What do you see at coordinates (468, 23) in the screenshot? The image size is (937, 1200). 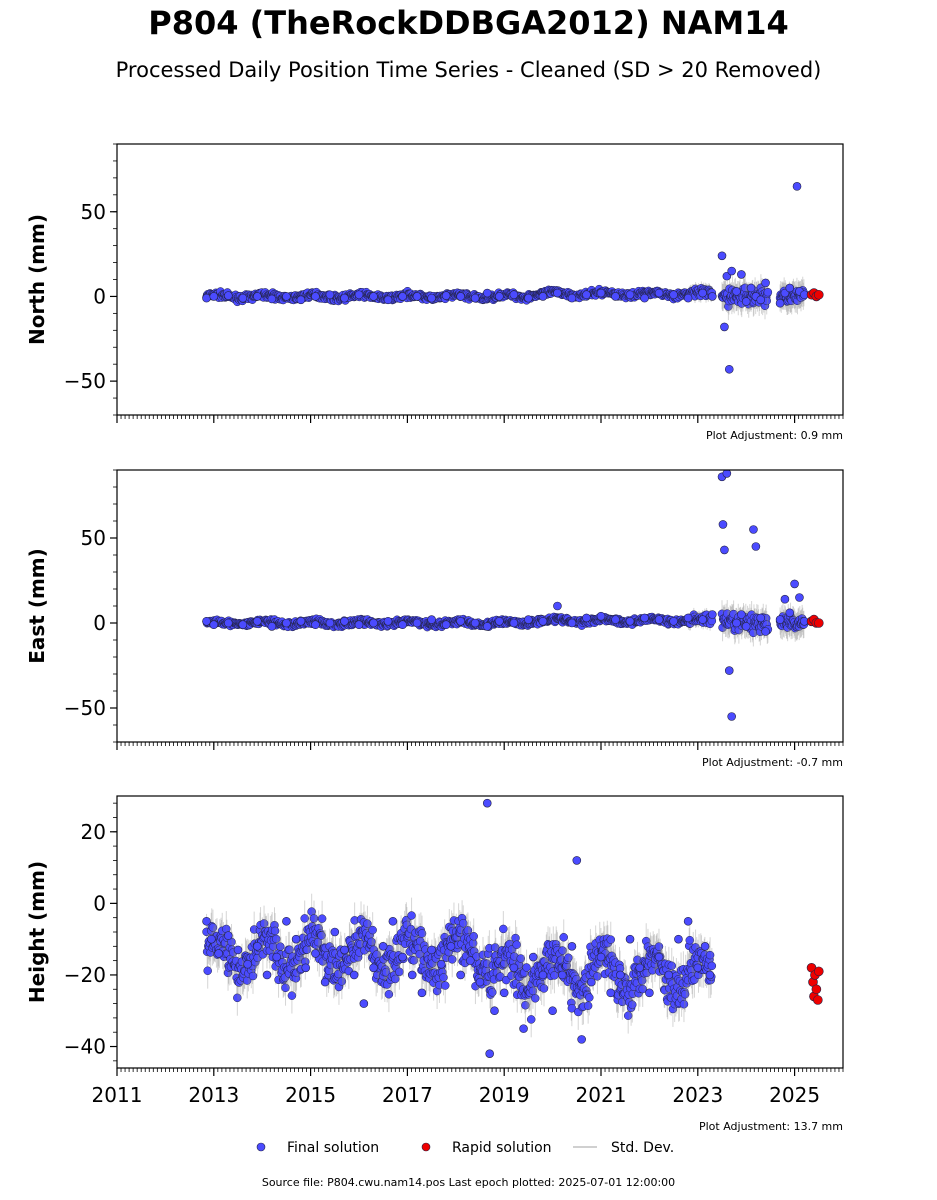 I see `chart-title: P804 (TheRockDDBGA2012) NAM14` at bounding box center [468, 23].